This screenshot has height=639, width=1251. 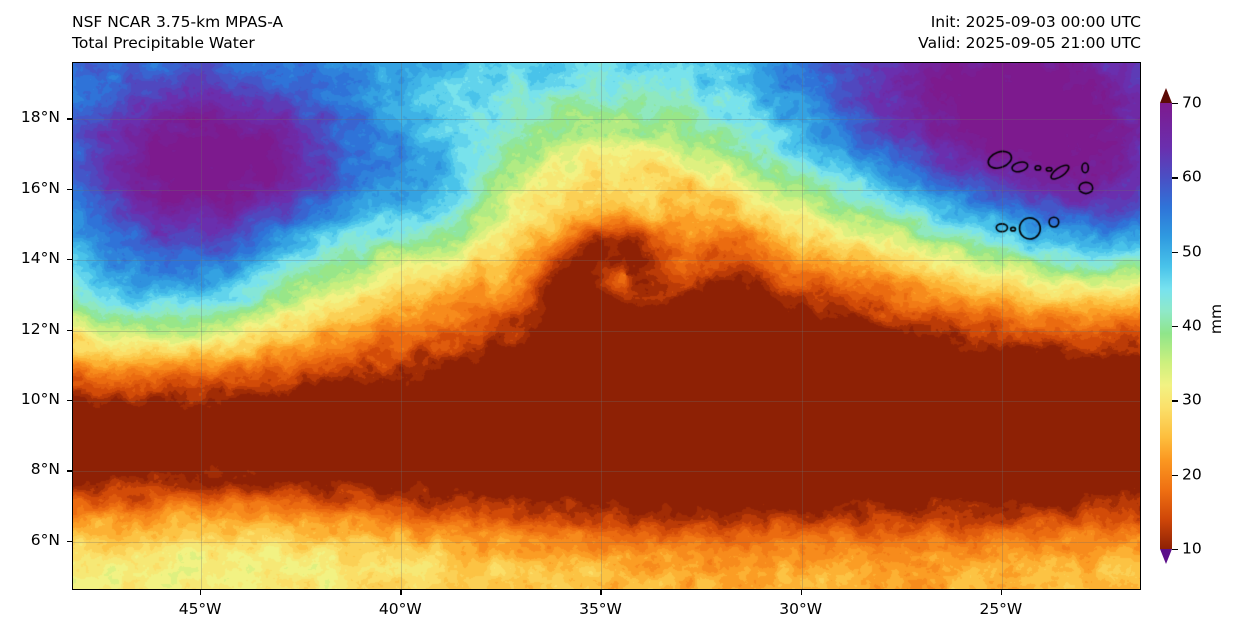 What do you see at coordinates (1192, 325) in the screenshot?
I see `colorbar-tick-label: 40` at bounding box center [1192, 325].